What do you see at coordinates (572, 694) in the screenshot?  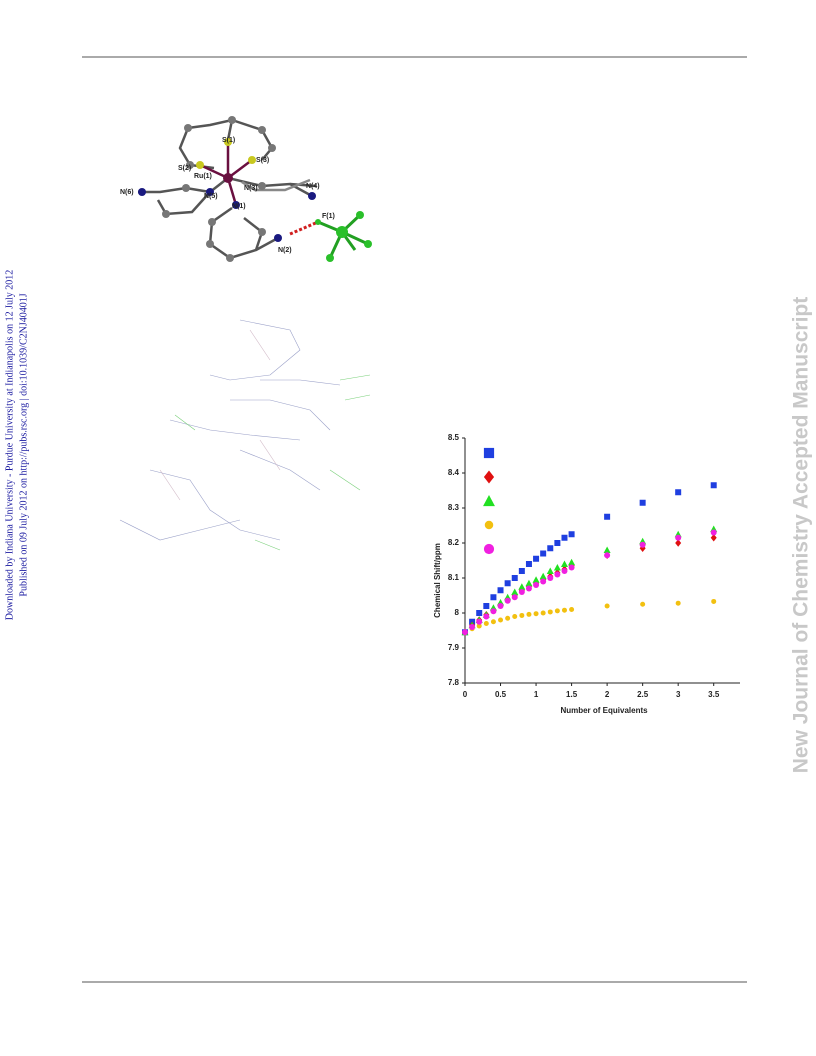 I see `x-tick-label: 1.5` at bounding box center [572, 694].